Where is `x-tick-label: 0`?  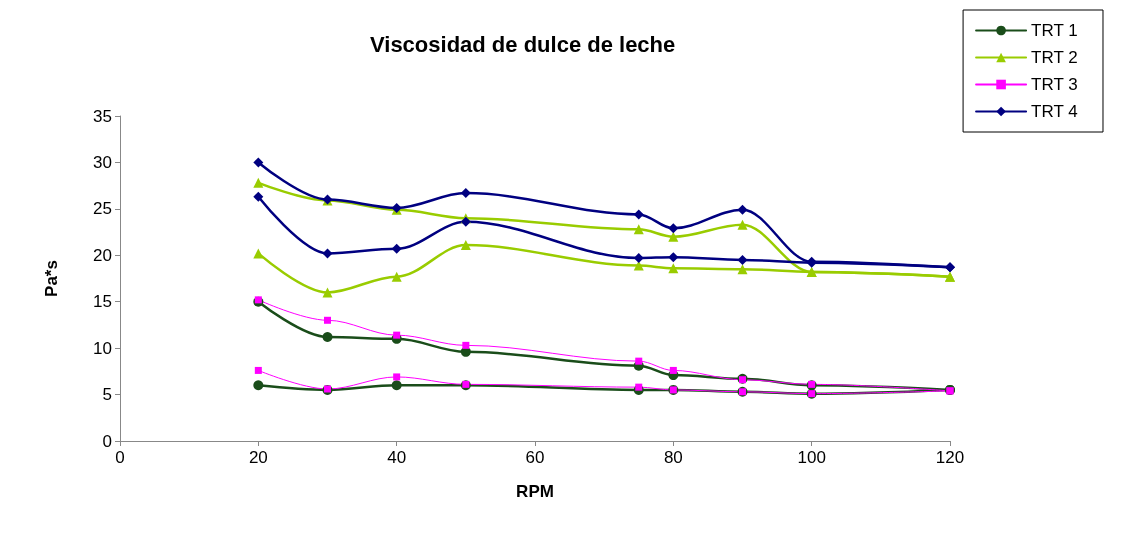 x-tick-label: 0 is located at coordinates (120, 457).